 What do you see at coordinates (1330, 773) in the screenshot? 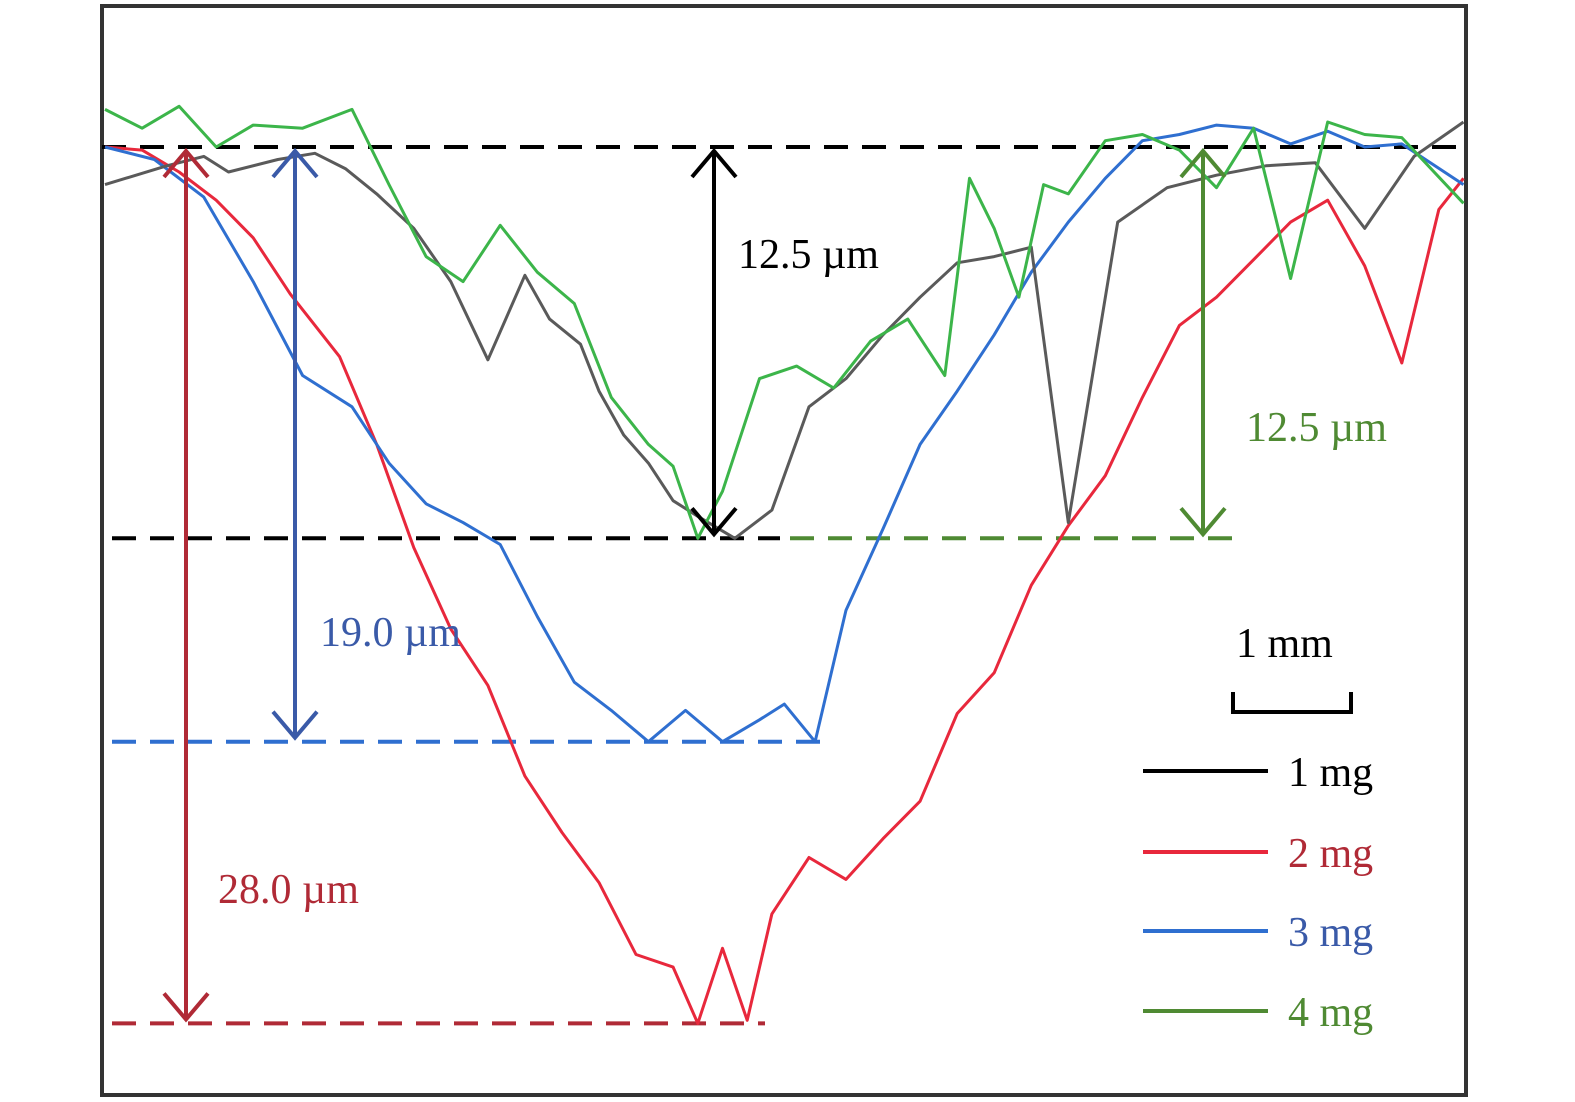
I see `legend-label-1mg: 1 mg` at bounding box center [1330, 773].